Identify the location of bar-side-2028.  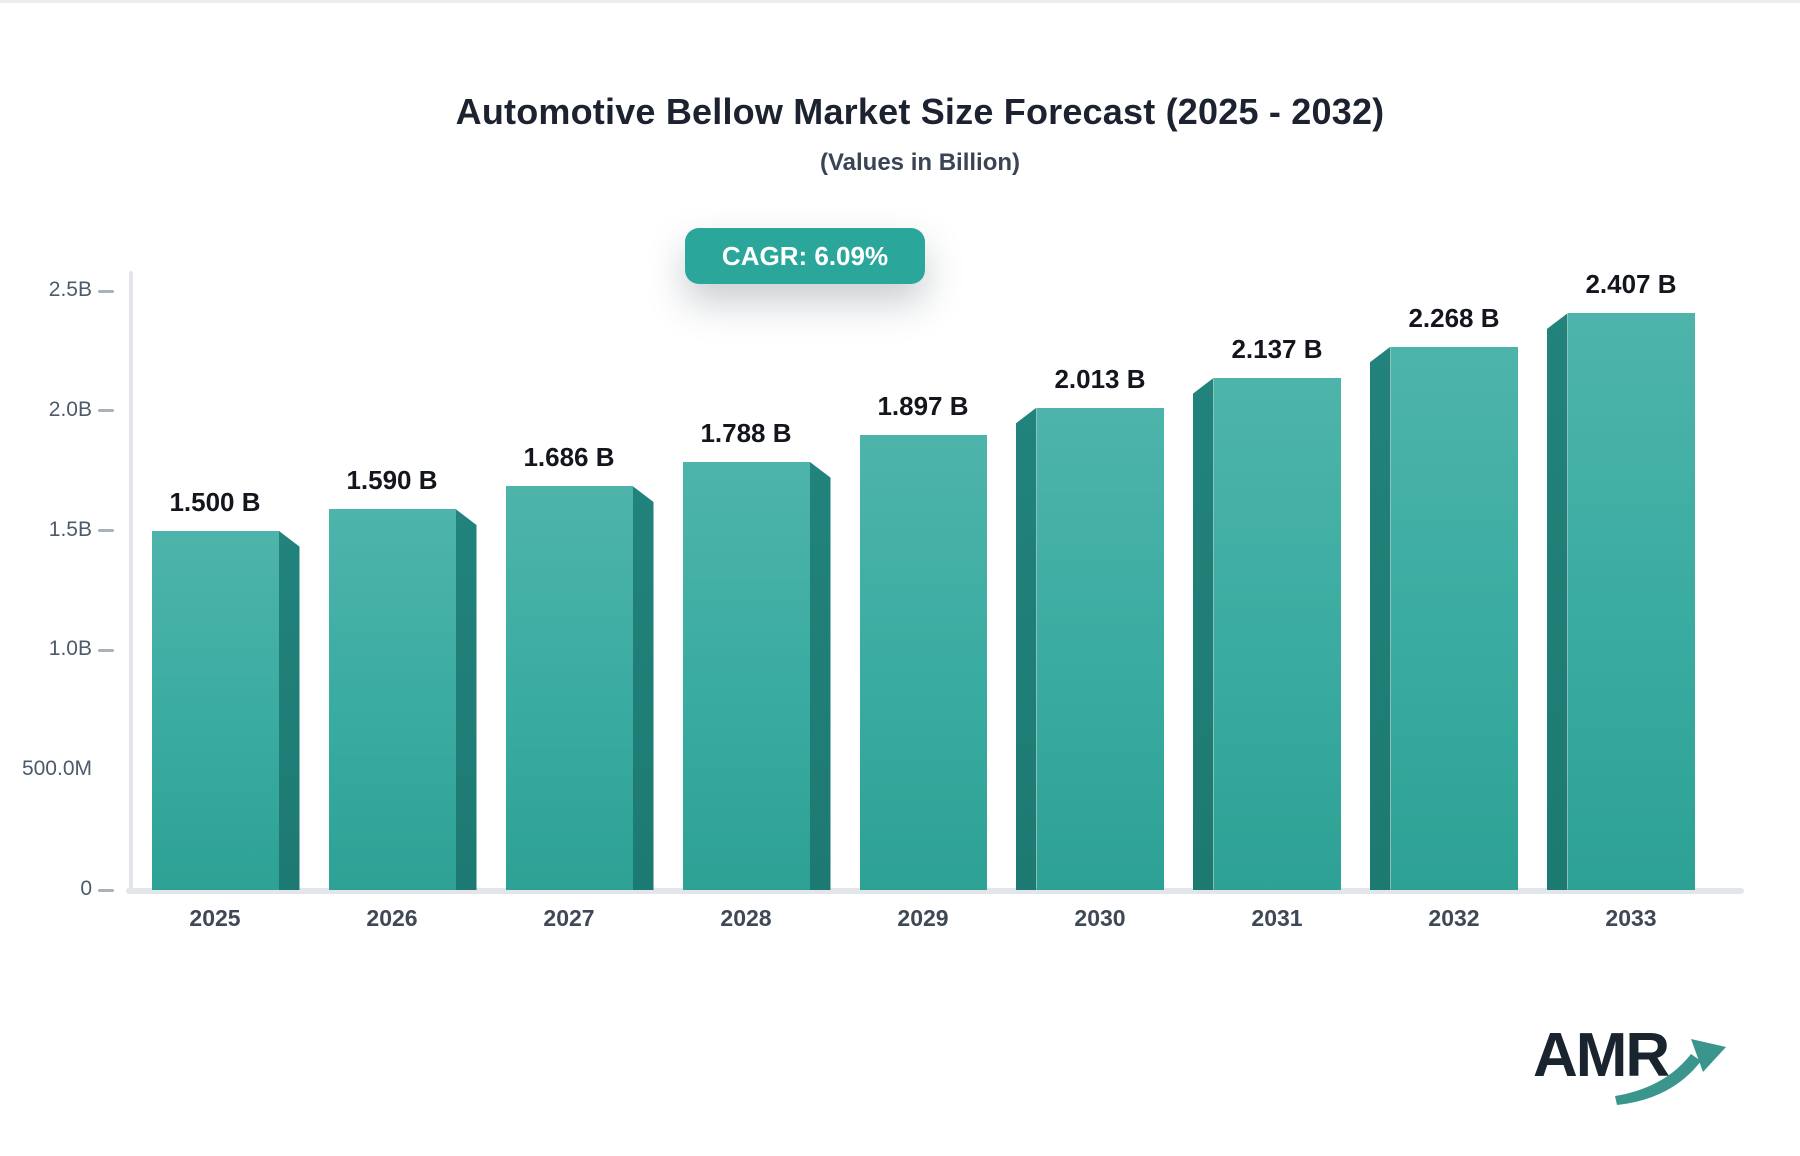
(820, 675).